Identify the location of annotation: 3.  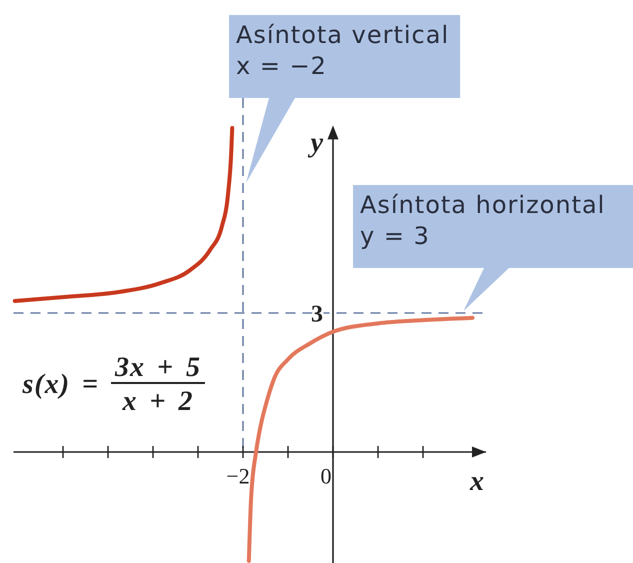
(317, 314).